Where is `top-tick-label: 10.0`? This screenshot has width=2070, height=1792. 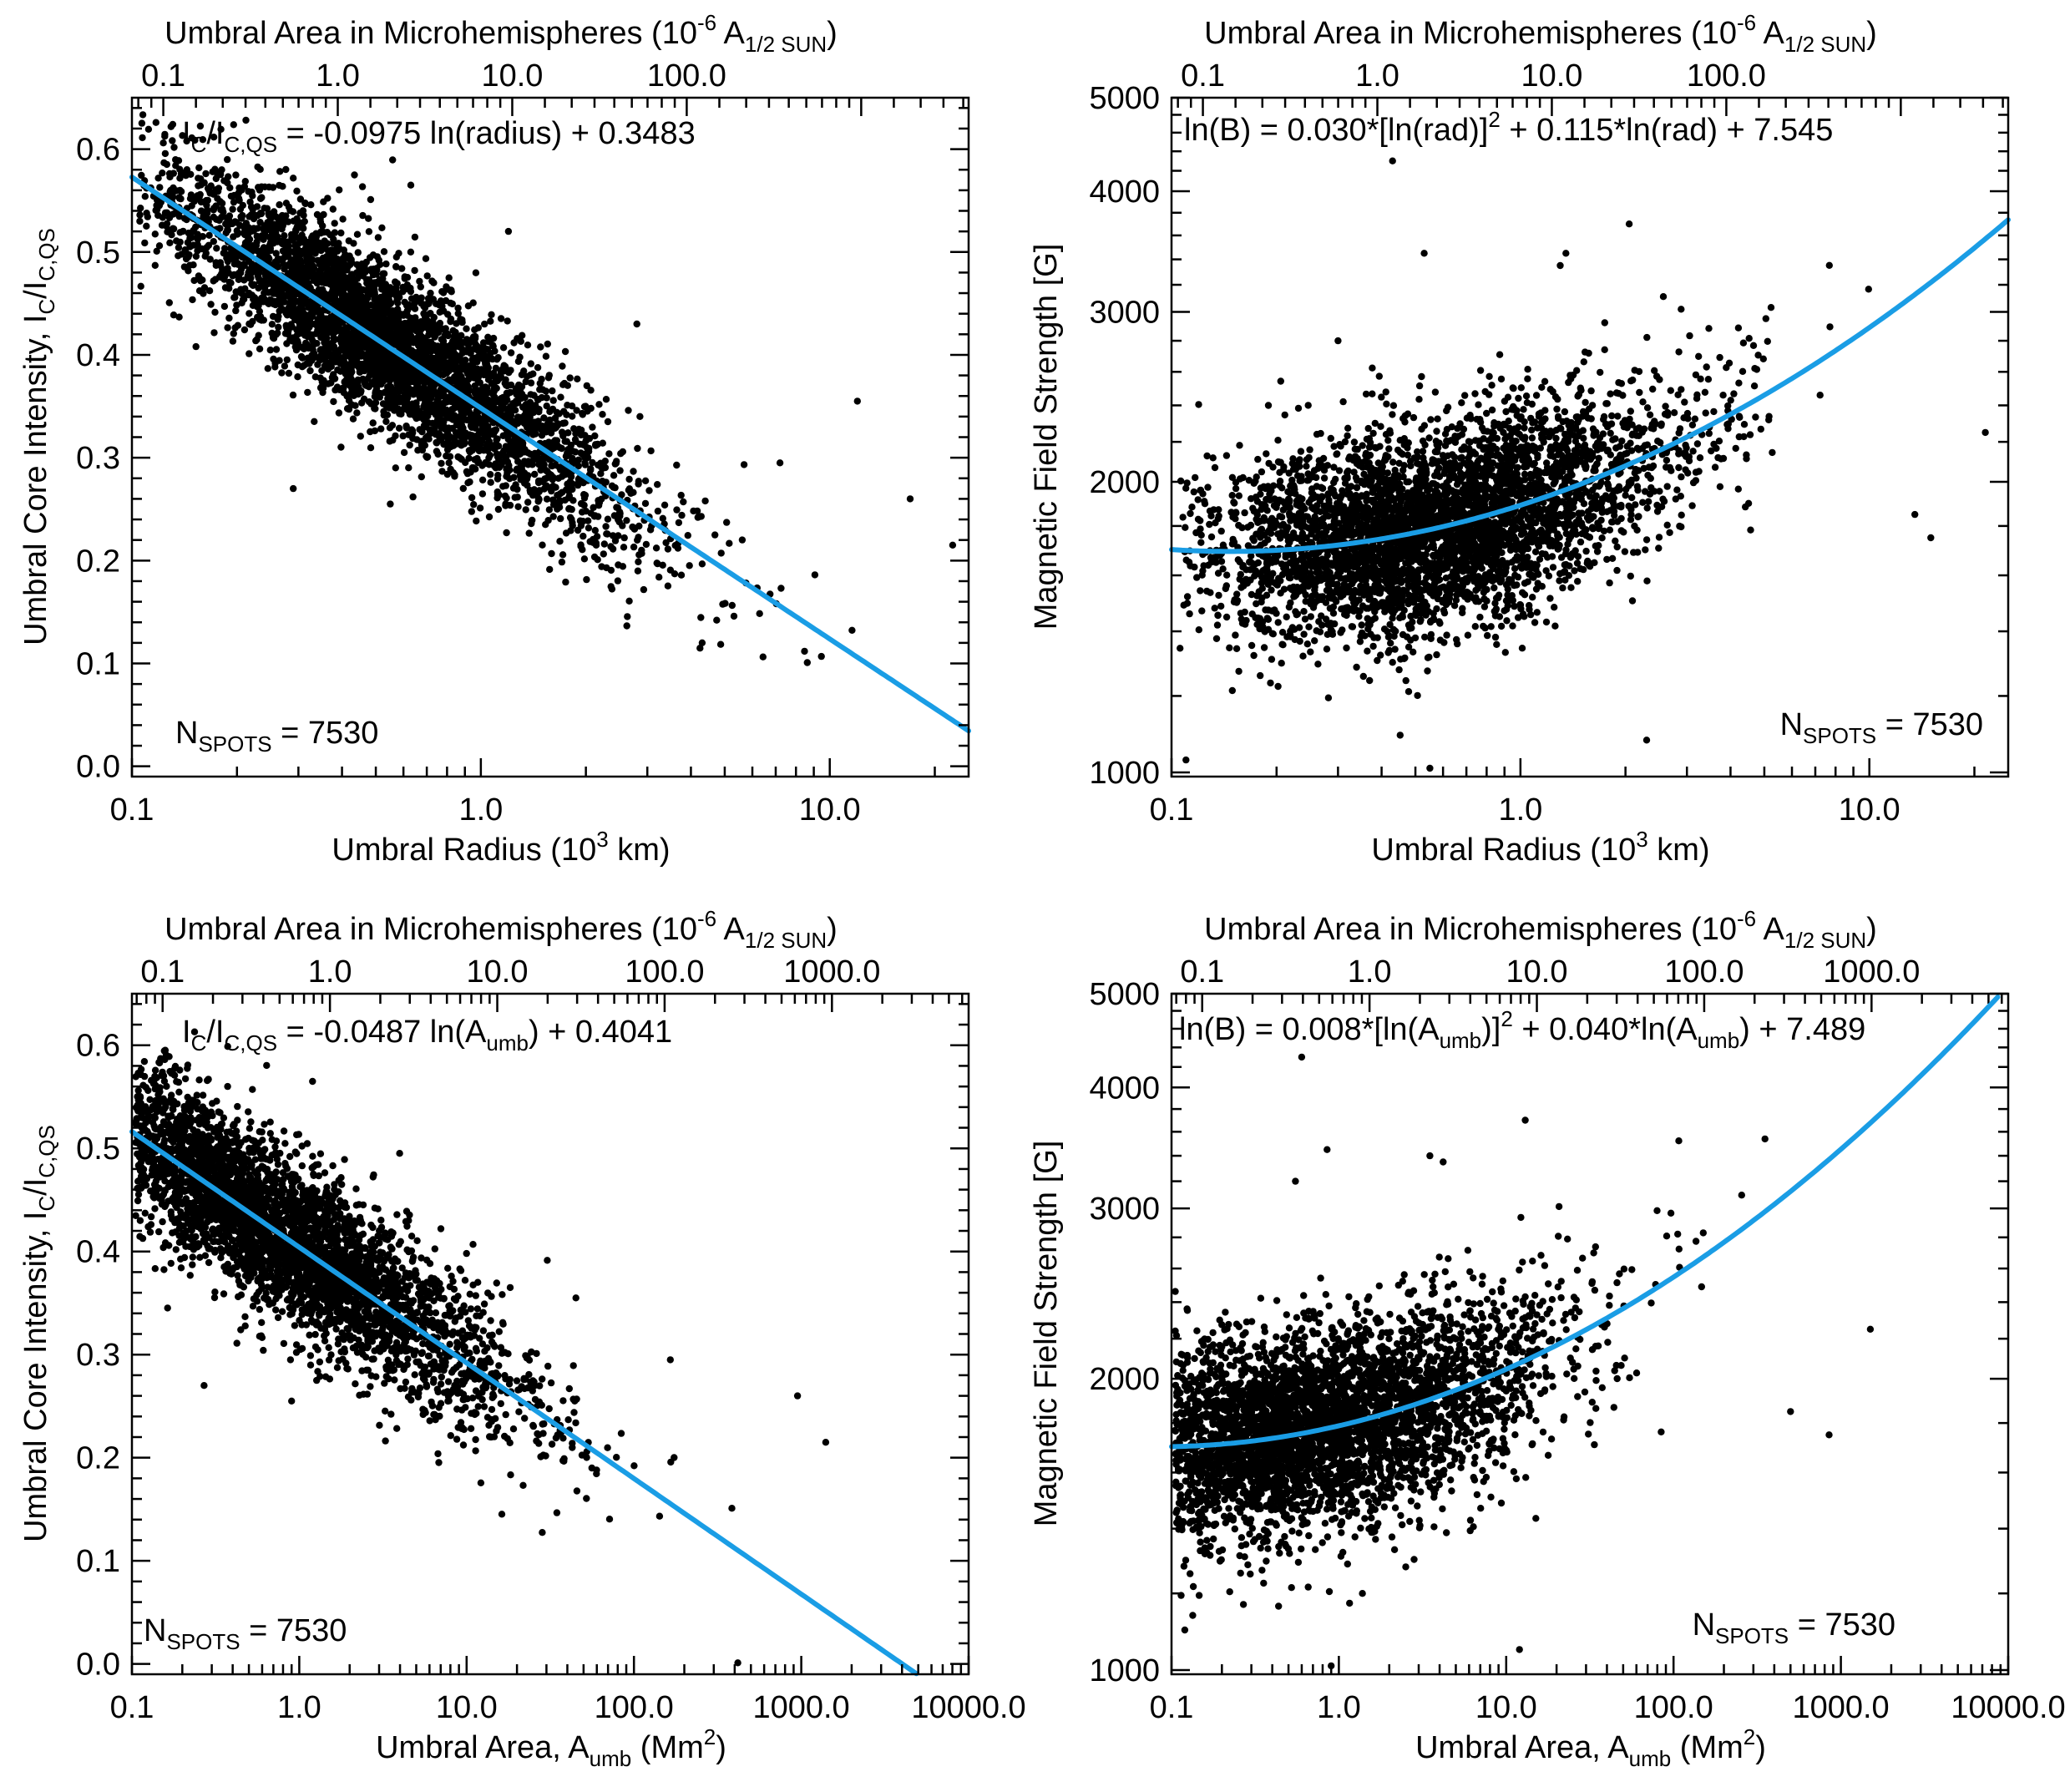 top-tick-label: 10.0 is located at coordinates (1551, 76).